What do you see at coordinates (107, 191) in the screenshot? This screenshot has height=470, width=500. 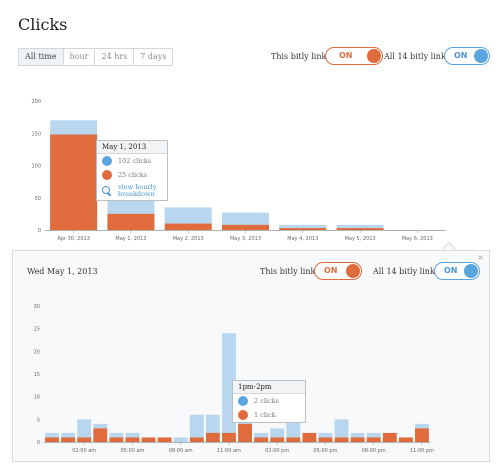 I see `magnify-icon` at bounding box center [107, 191].